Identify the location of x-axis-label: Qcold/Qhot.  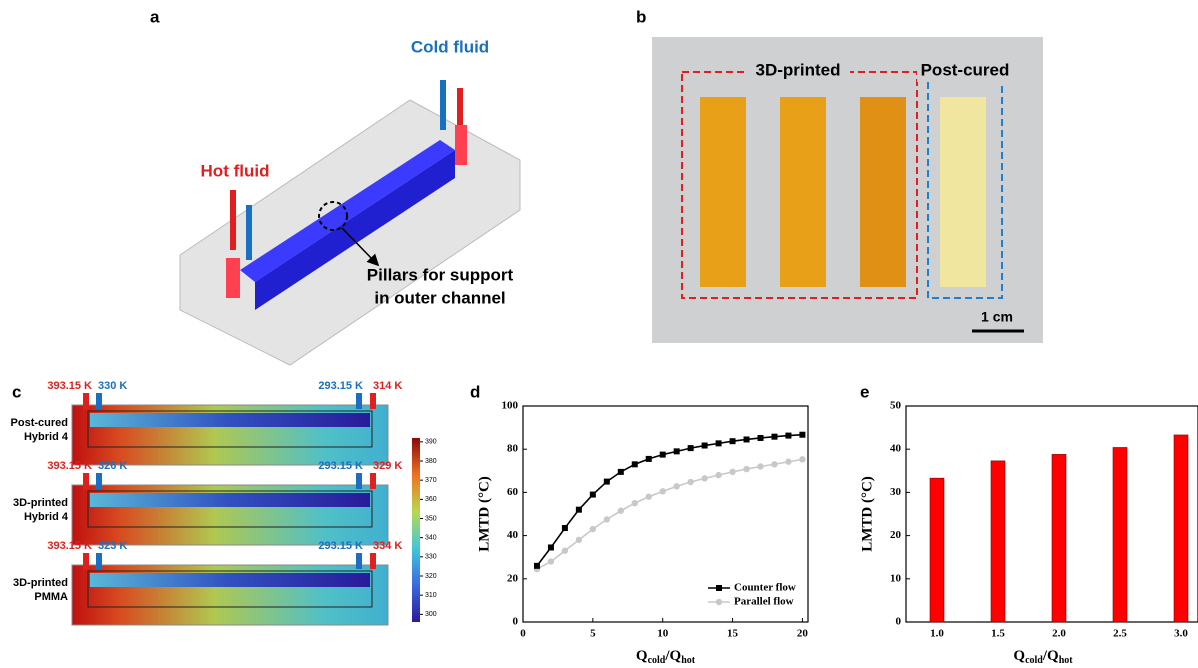
(666, 657).